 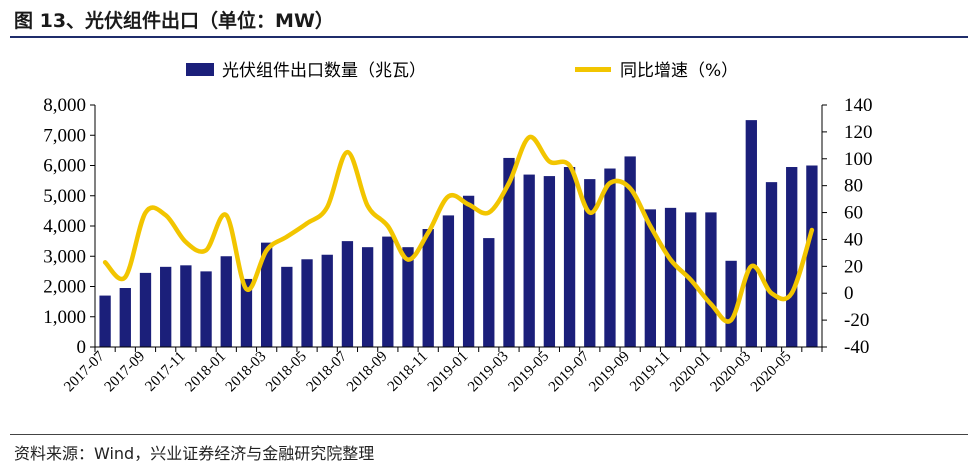 What do you see at coordinates (408, 372) in the screenshot?
I see `x-tick-label: 2018-11` at bounding box center [408, 372].